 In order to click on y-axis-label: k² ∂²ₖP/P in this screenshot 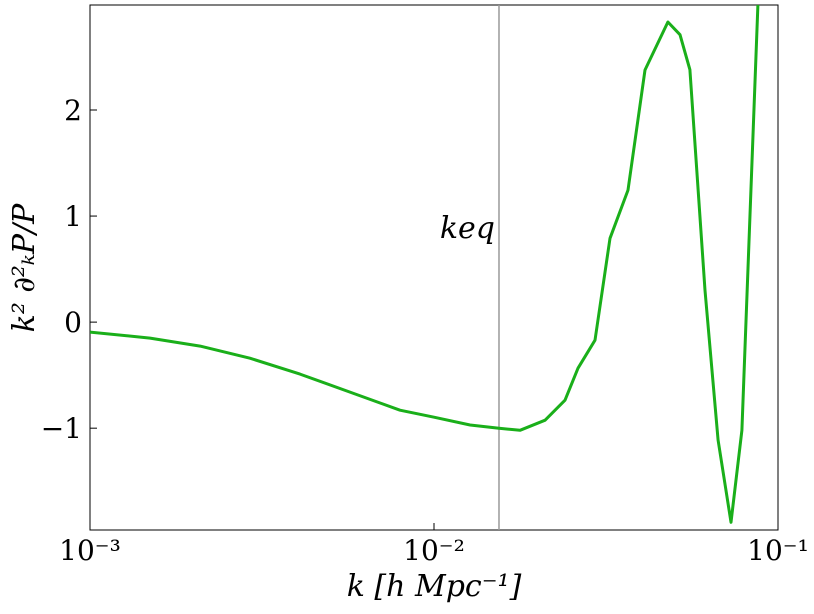, I will do `click(24, 268)`.